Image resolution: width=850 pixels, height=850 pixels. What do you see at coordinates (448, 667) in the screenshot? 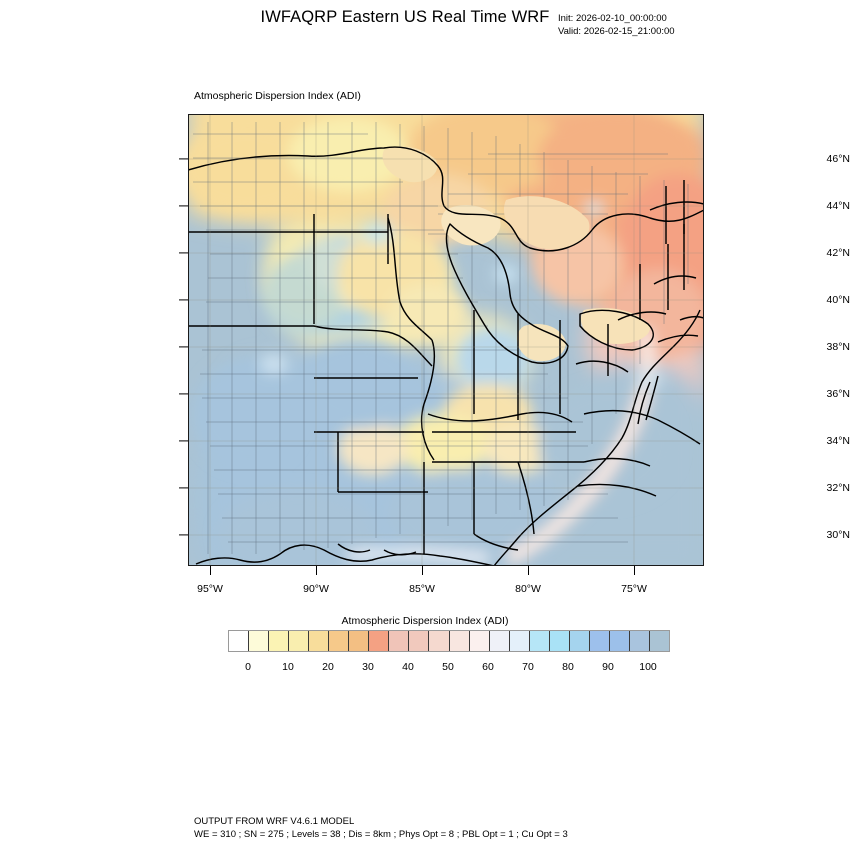
I see `colorbar-tick-50: 50` at bounding box center [448, 667].